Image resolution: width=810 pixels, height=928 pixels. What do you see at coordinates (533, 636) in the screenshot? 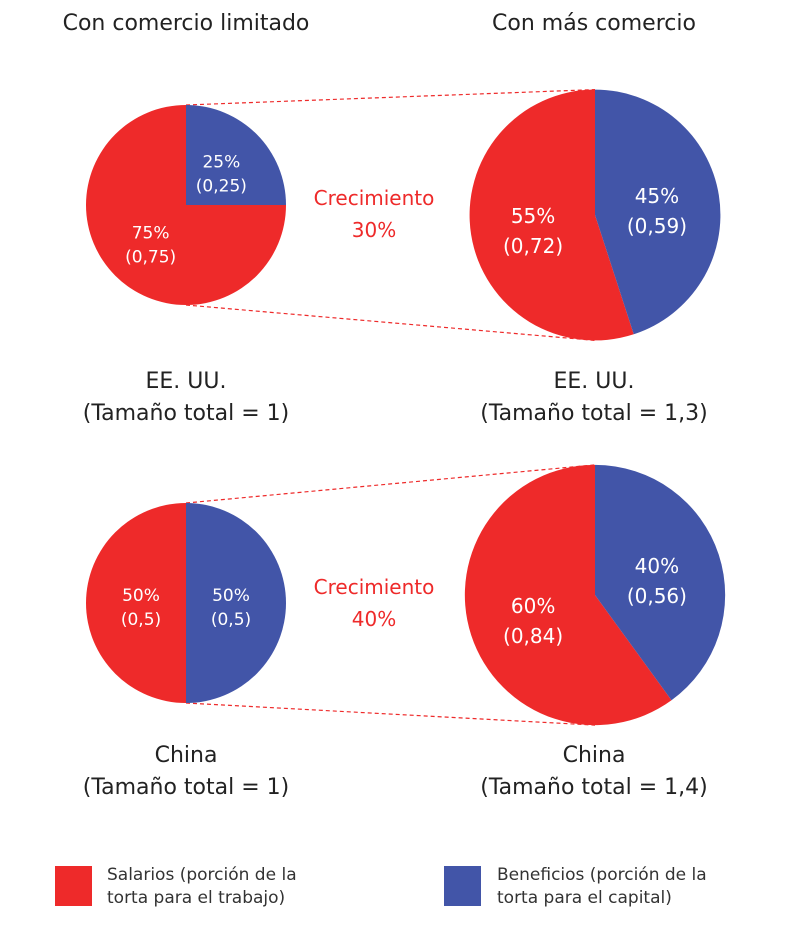
I see `data-label-value: (0,84)` at bounding box center [533, 636].